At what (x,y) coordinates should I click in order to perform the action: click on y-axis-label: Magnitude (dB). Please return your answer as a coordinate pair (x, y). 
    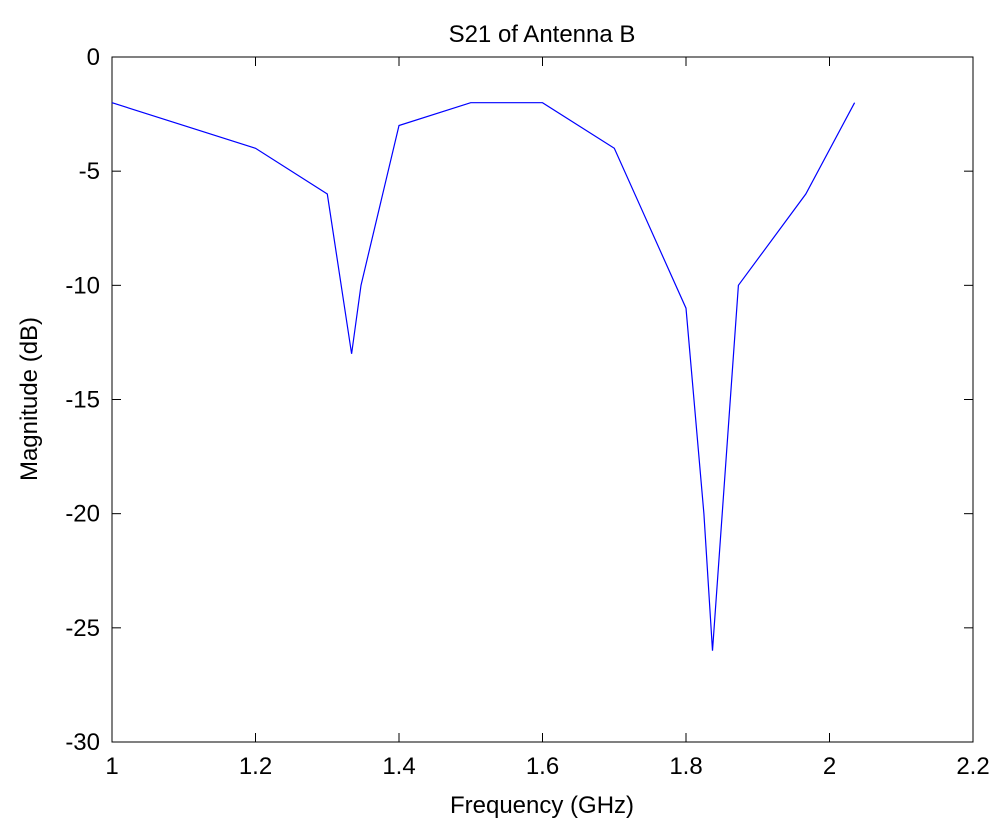
    Looking at the image, I should click on (29, 399).